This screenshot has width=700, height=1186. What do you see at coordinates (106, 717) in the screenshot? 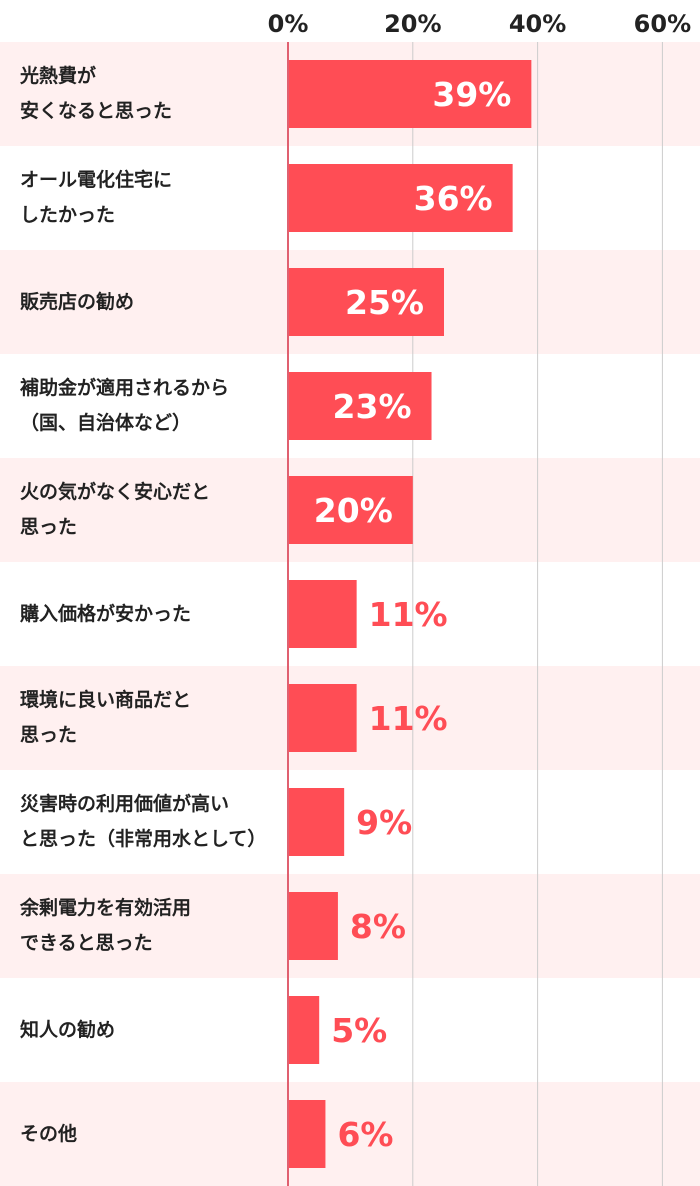
I see `category-label: 環境に良い商品だと 思った` at bounding box center [106, 717].